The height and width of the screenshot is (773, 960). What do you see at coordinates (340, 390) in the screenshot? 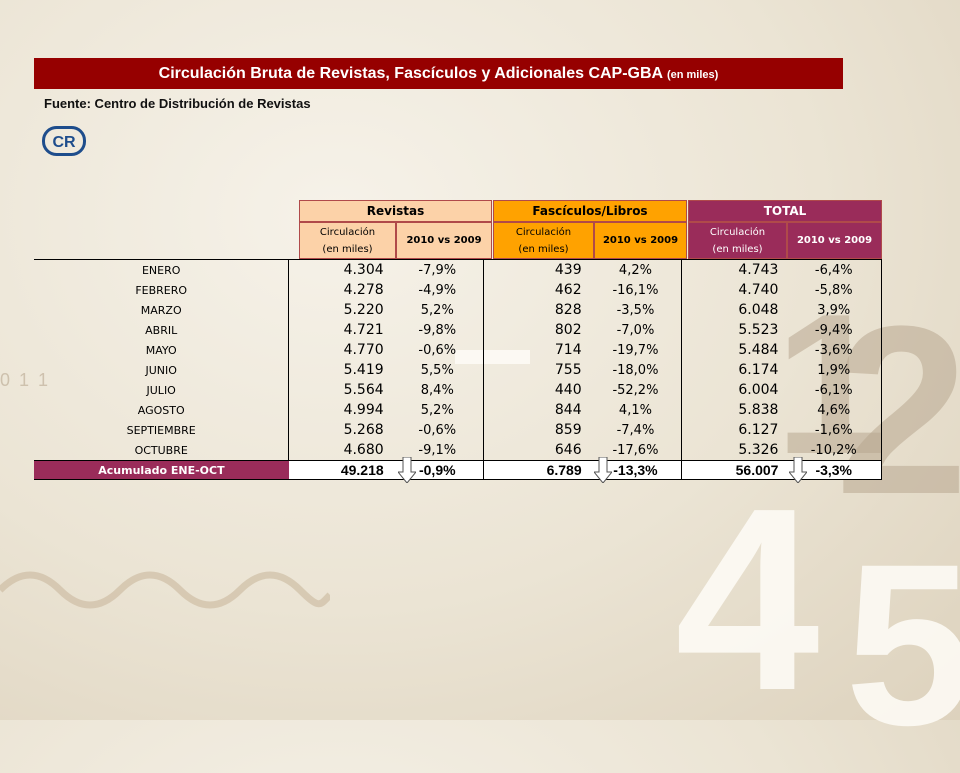
I see `value-cell-rev: 5.564` at bounding box center [340, 390].